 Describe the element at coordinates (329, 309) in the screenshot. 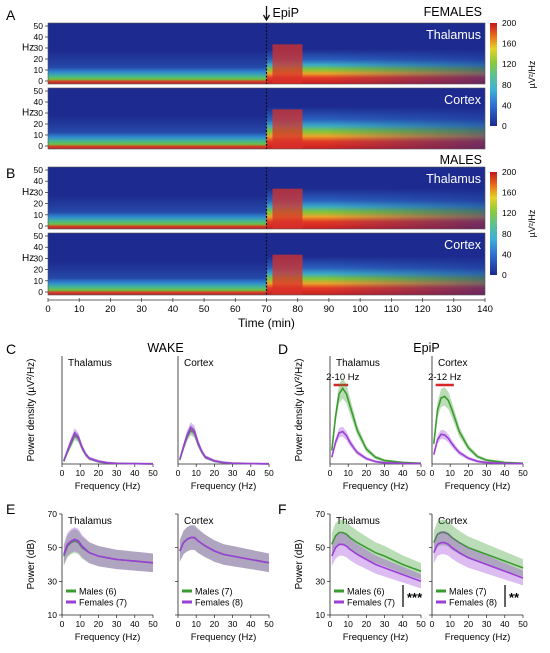

I see `time-tick-label: 90` at that location.